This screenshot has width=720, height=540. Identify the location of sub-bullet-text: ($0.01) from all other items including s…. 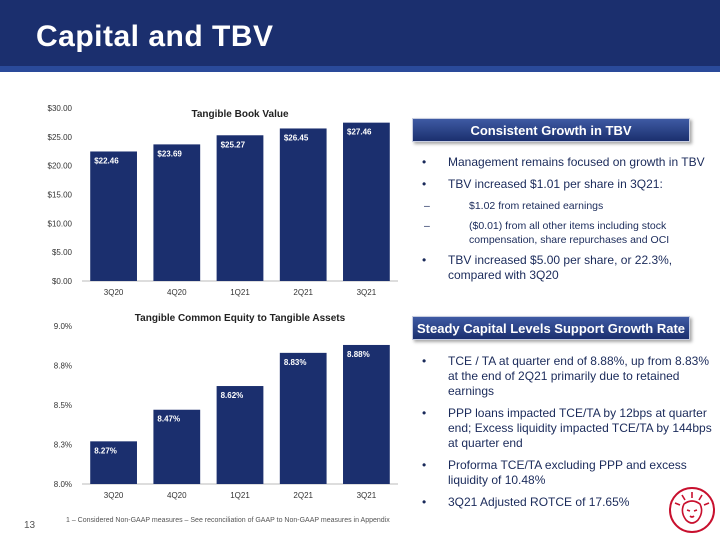
(569, 233).